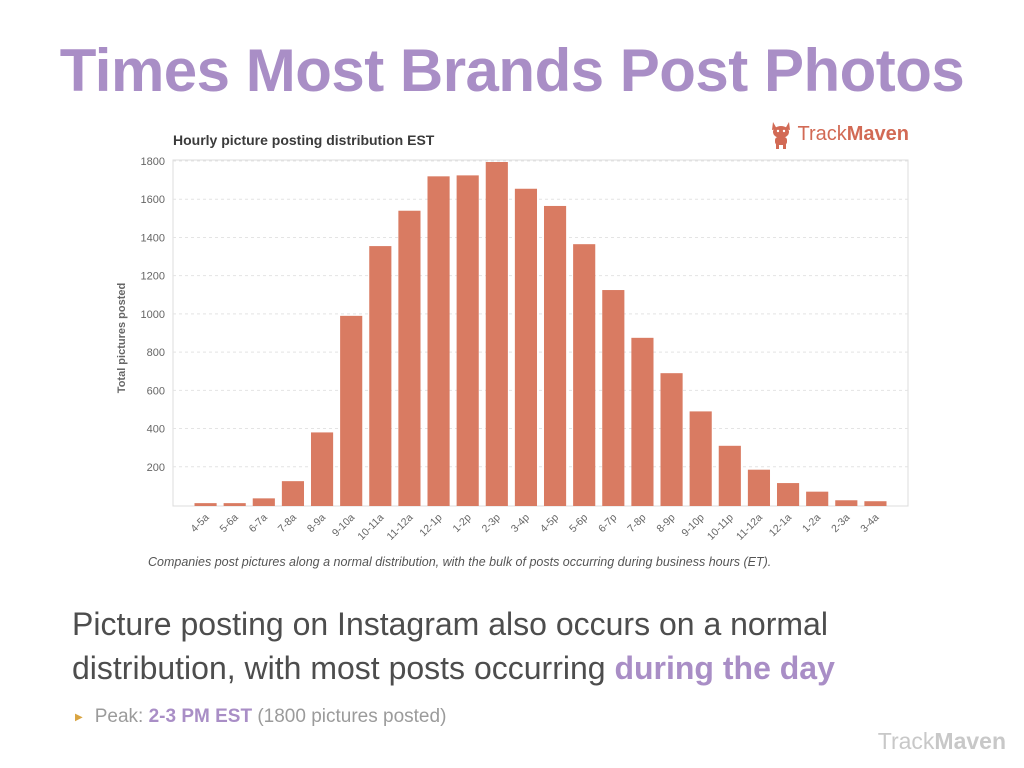 This screenshot has width=1024, height=768. What do you see at coordinates (811, 523) in the screenshot?
I see `x-tick-label: 1-2a` at bounding box center [811, 523].